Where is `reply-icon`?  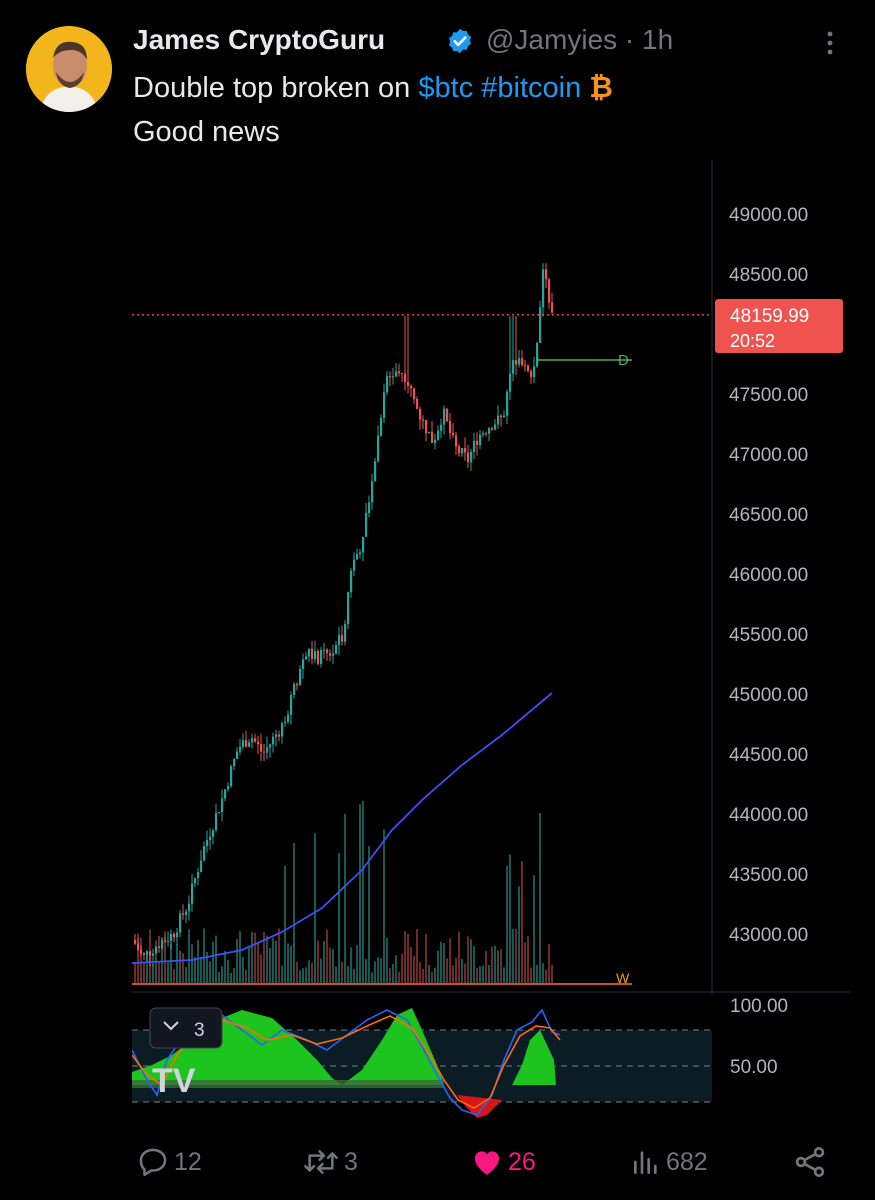 reply-icon is located at coordinates (153, 1162).